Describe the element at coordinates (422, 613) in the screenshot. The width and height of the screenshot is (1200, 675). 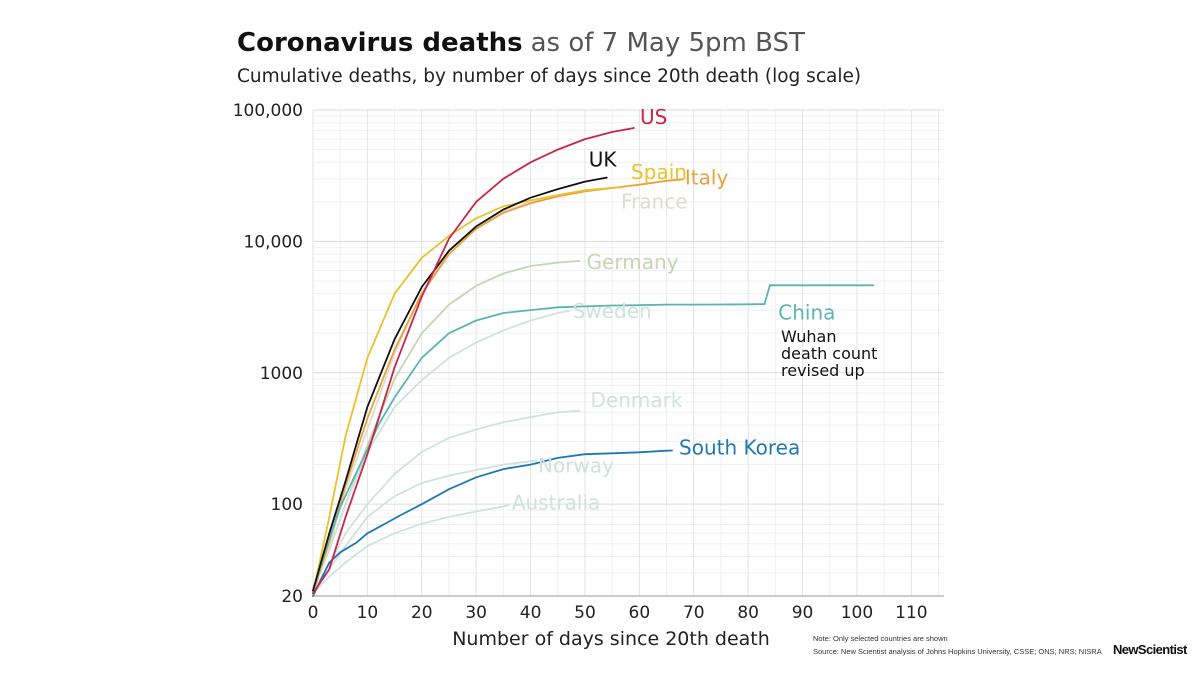
I see `x-tick-label: 20` at that location.